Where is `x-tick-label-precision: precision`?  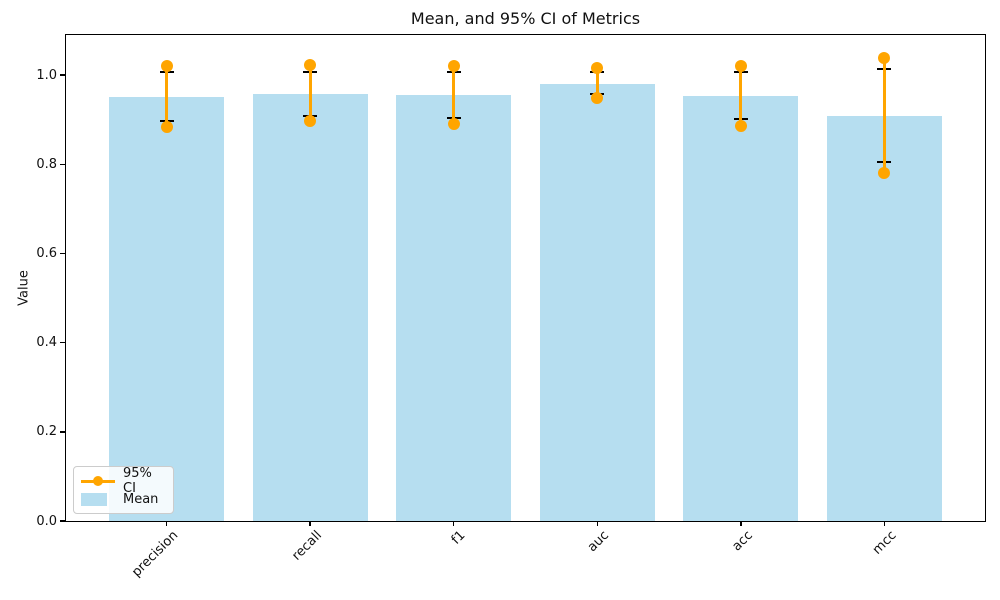
x-tick-label-precision: precision is located at coordinates (155, 554).